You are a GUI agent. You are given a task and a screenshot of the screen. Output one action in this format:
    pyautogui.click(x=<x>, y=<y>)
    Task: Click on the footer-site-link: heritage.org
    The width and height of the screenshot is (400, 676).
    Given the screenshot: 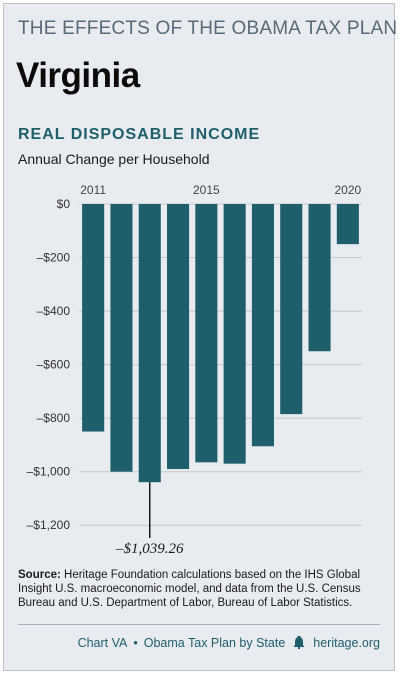 What is the action you would take?
    pyautogui.click(x=346, y=643)
    